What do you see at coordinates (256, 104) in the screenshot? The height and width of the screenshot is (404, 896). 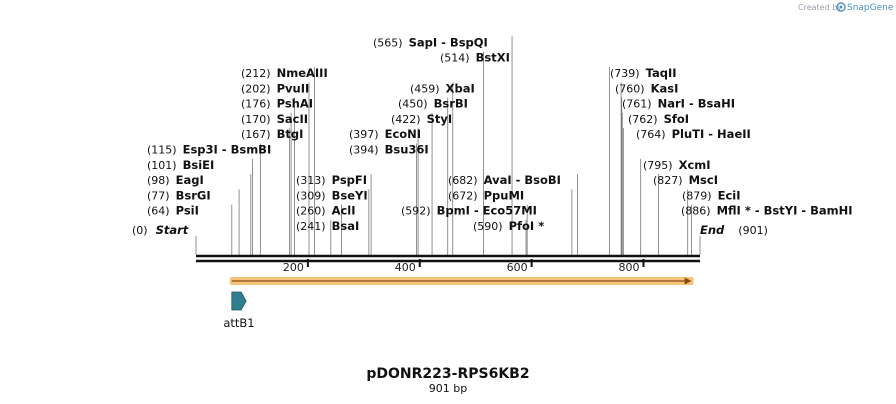 I see `site-position: (176)` at bounding box center [256, 104].